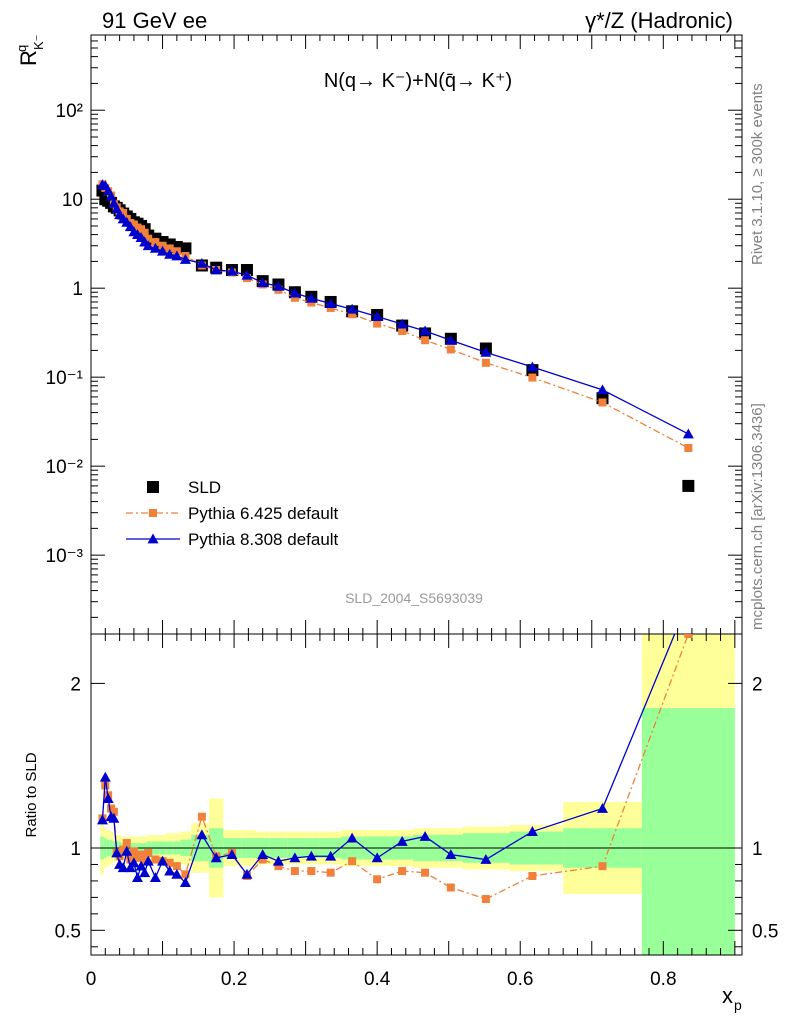 This screenshot has width=786, height=1024. I want to click on svg-text: K⁻, so click(38, 42).